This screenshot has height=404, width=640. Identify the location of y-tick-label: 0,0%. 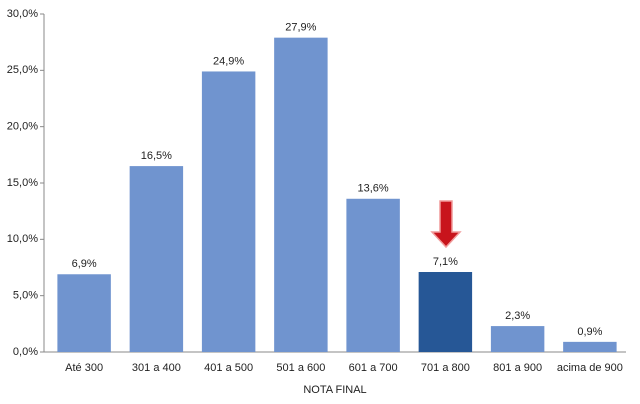
(25, 352).